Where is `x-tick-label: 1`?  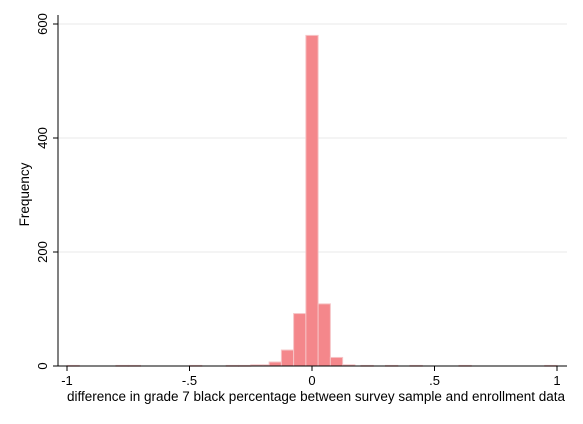
x-tick-label: 1 is located at coordinates (556, 380).